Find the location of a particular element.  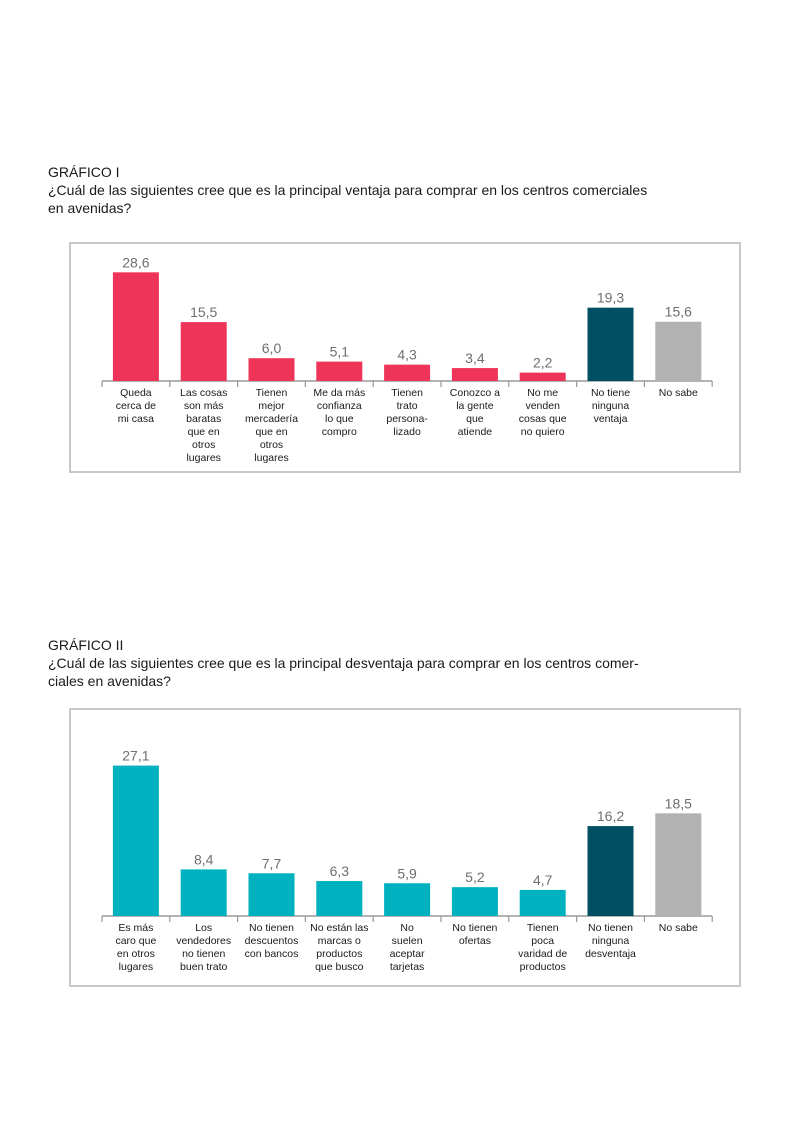

chart-2-category-line: No sabe is located at coordinates (678, 928).